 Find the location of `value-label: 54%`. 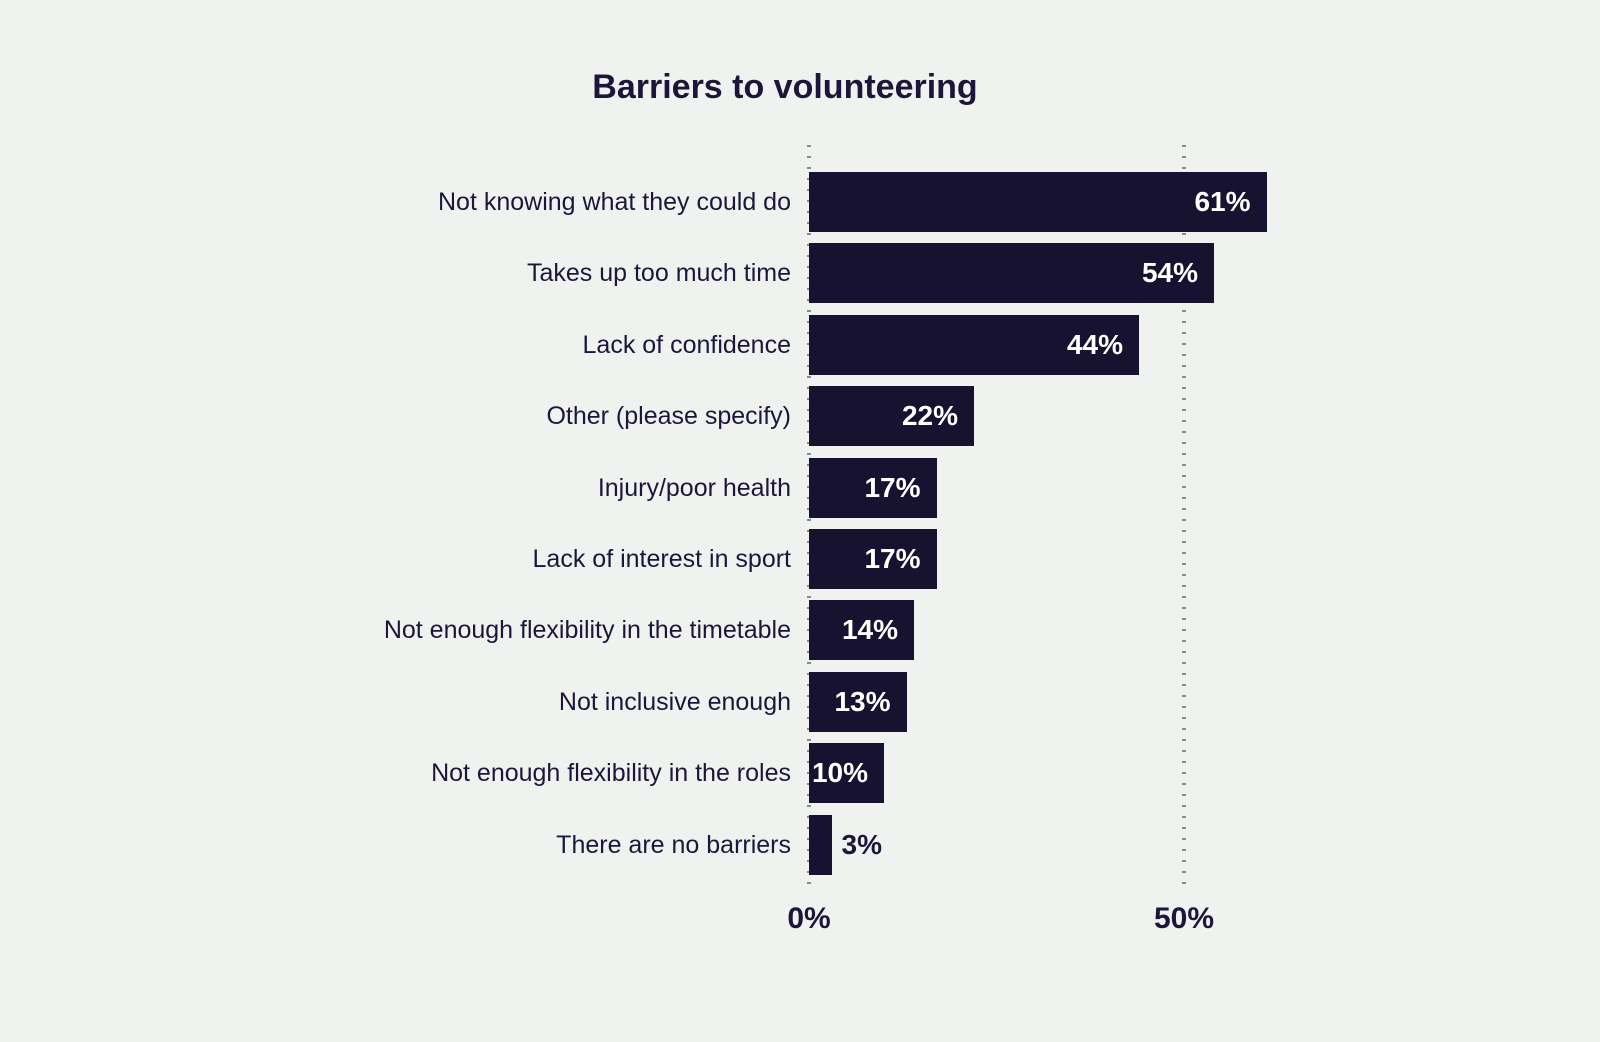

value-label: 54% is located at coordinates (1169, 272).